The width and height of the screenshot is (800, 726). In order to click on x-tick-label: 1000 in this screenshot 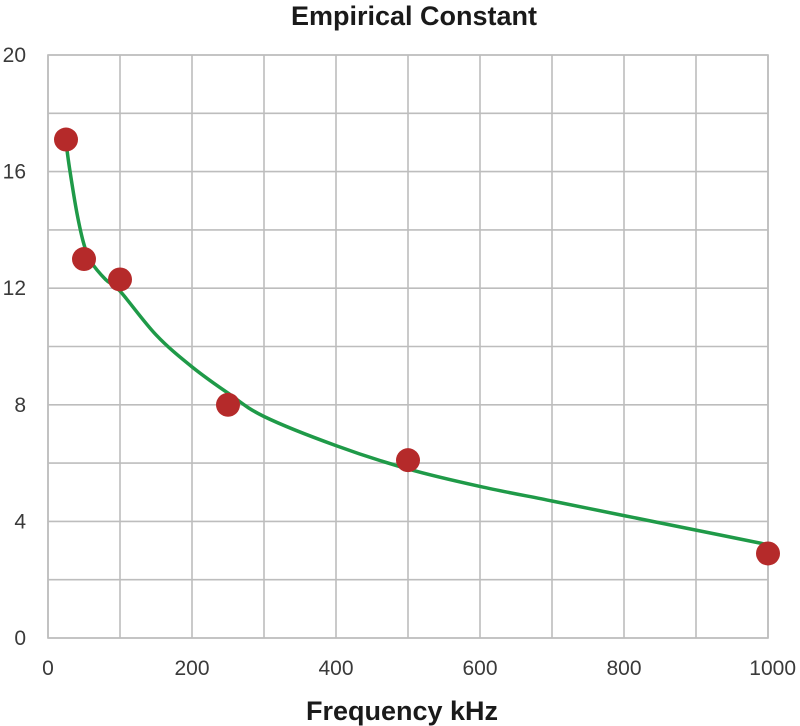, I will do `click(772, 668)`.